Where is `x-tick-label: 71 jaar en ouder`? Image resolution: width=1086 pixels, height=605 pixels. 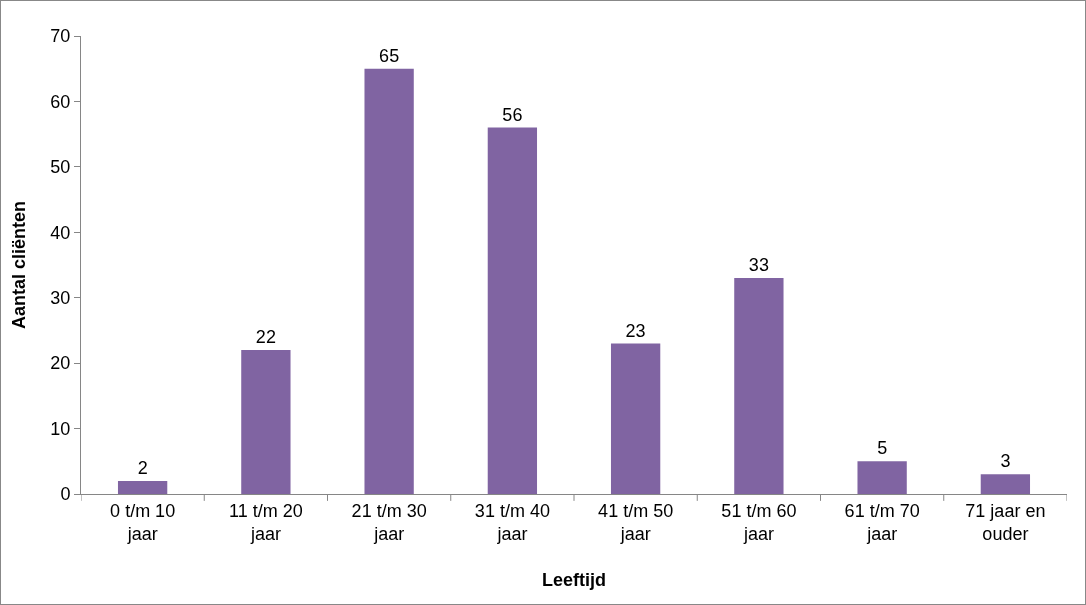
x-tick-label: 71 jaar en ouder is located at coordinates (1005, 522).